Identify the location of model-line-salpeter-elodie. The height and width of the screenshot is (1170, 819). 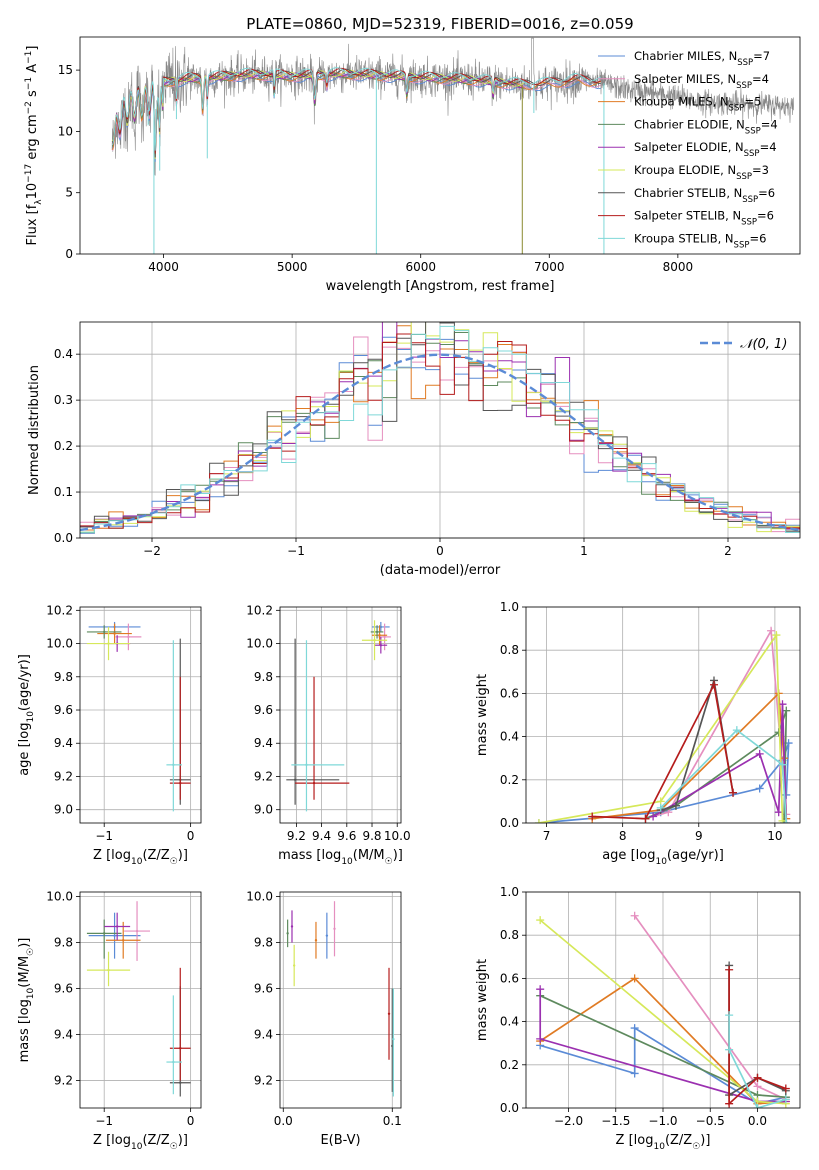
(317, 114).